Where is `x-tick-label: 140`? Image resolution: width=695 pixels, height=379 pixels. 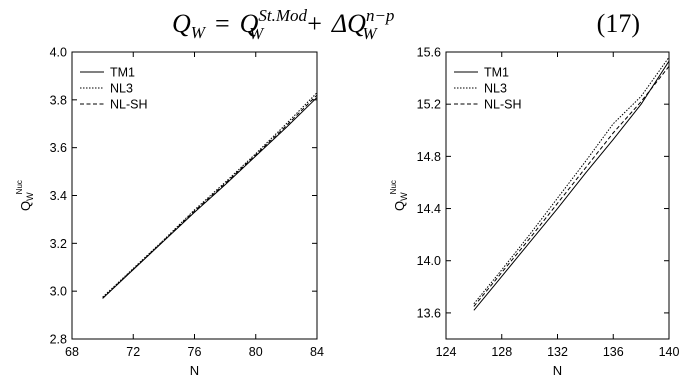
x-tick-label: 140 is located at coordinates (669, 352).